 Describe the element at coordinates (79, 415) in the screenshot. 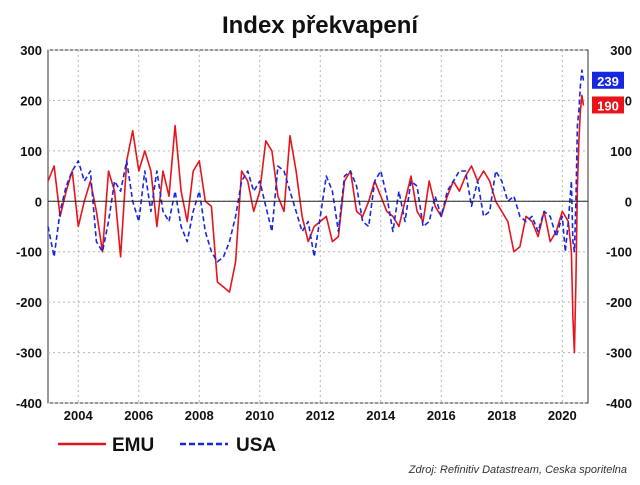

I see `x-tick-label: 2004` at that location.